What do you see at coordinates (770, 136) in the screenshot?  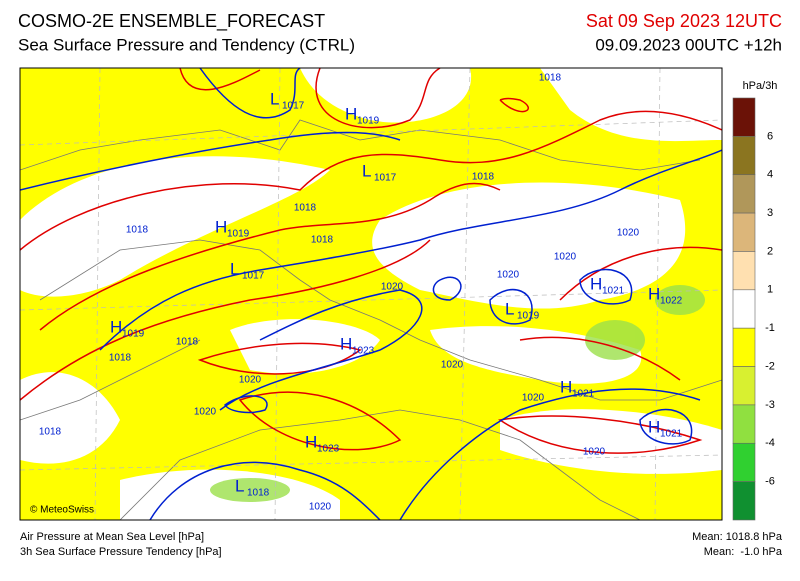 I see `legend-label: 6` at bounding box center [770, 136].